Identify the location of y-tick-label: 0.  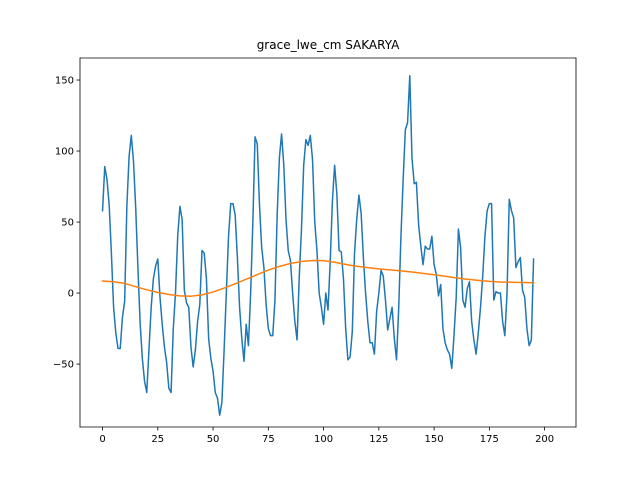
(71, 294).